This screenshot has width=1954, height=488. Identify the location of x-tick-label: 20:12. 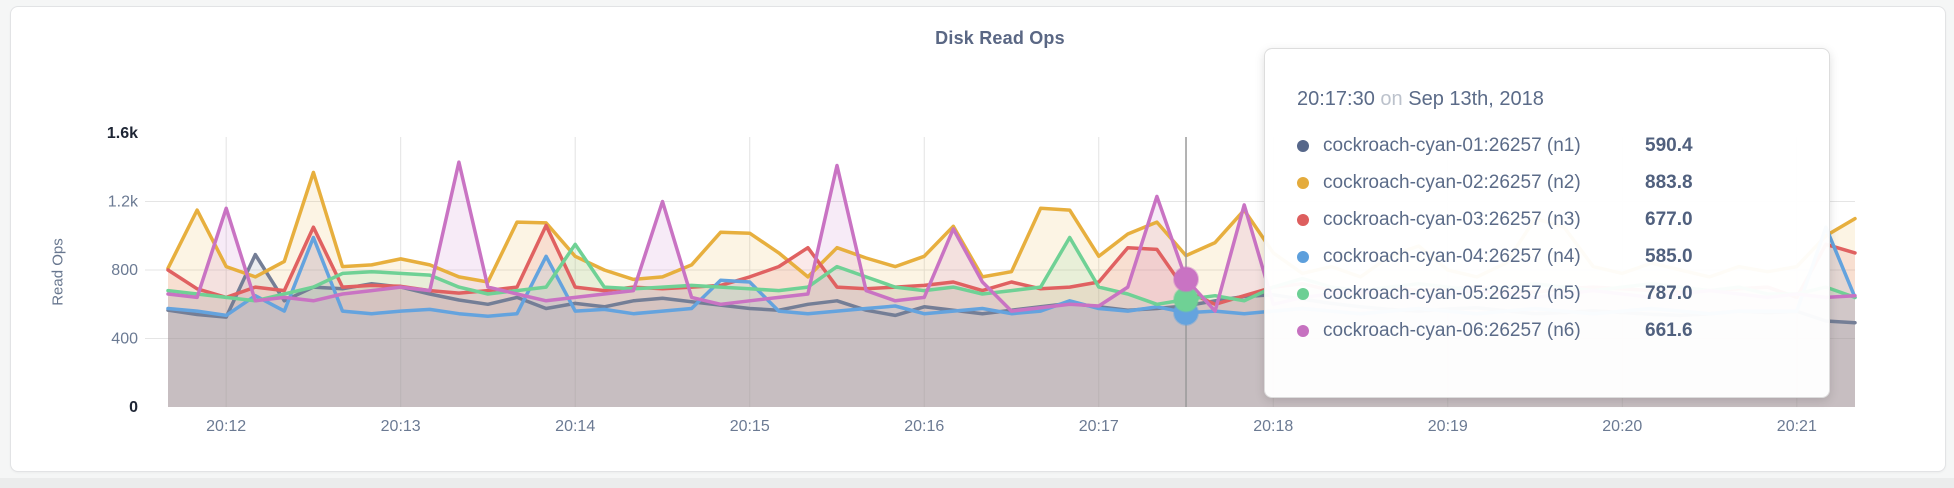
(226, 426).